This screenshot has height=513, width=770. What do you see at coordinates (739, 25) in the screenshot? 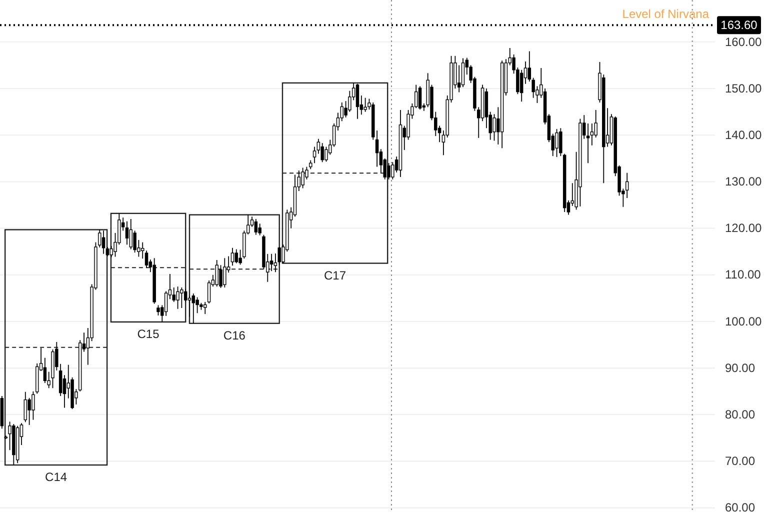
I see `annotation: 163.60` at bounding box center [739, 25].